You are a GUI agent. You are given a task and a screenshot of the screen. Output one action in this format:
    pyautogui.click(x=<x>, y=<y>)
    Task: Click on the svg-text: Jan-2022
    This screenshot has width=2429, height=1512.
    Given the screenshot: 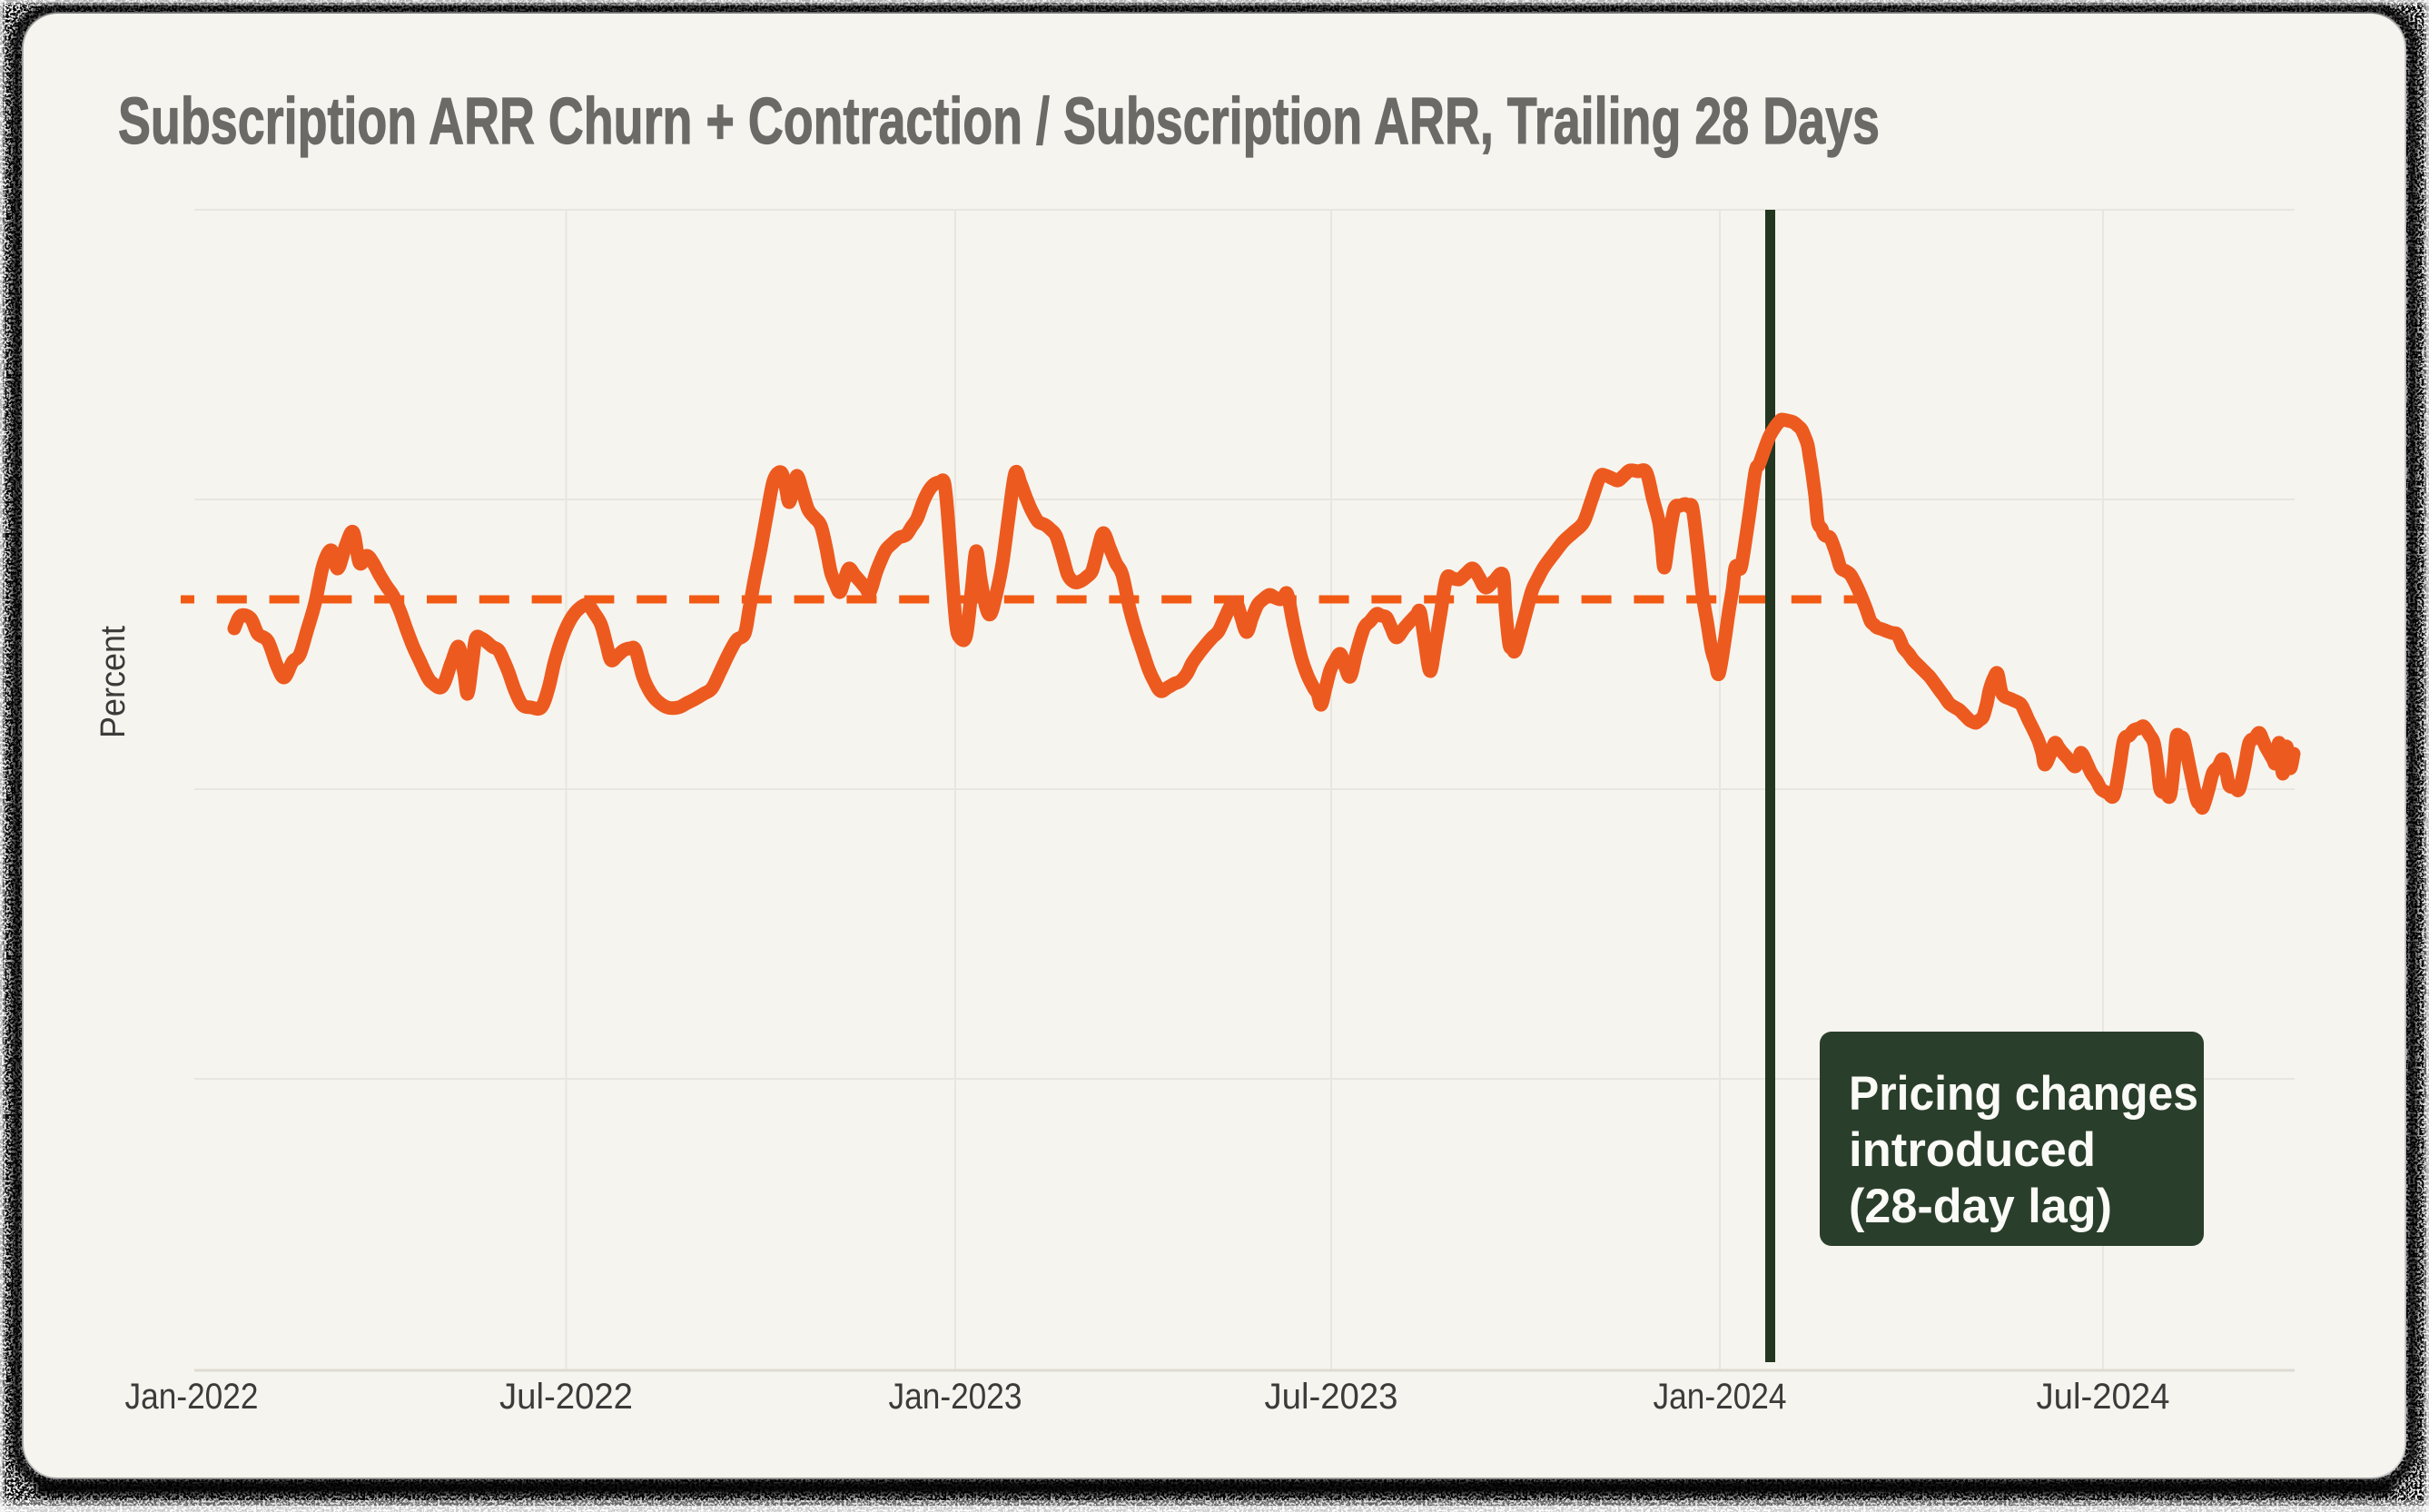 What is the action you would take?
    pyautogui.click(x=192, y=1397)
    